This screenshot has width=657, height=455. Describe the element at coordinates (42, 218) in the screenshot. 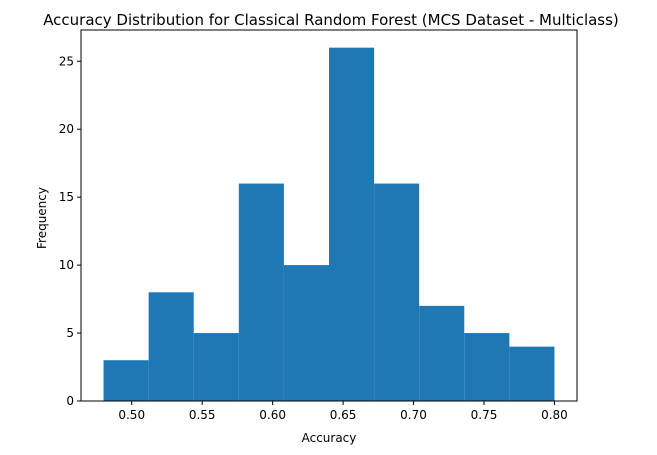

I see `y-axis-label: Frequency` at that location.